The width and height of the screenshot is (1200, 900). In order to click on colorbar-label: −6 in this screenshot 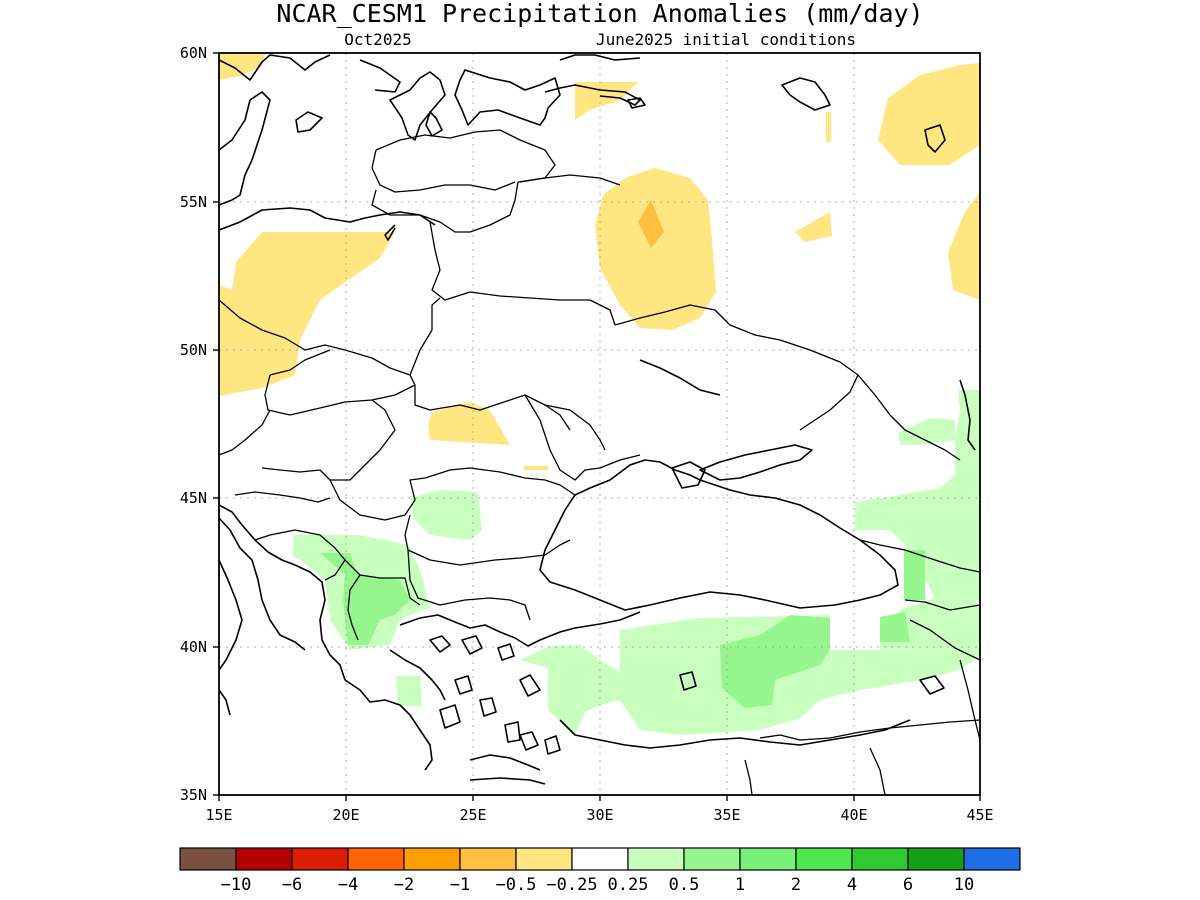, I will do `click(292, 885)`.